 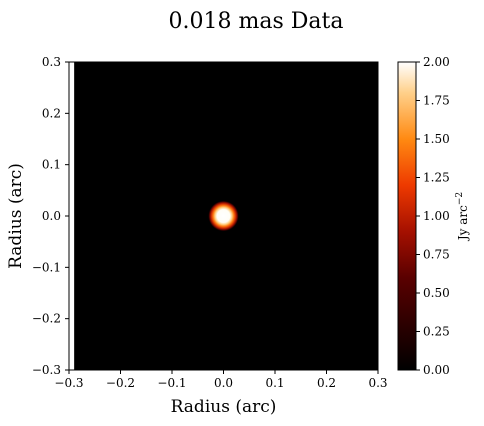 What do you see at coordinates (463, 223) in the screenshot?
I see `colorbar-label-unit: Jy arc` at bounding box center [463, 223].